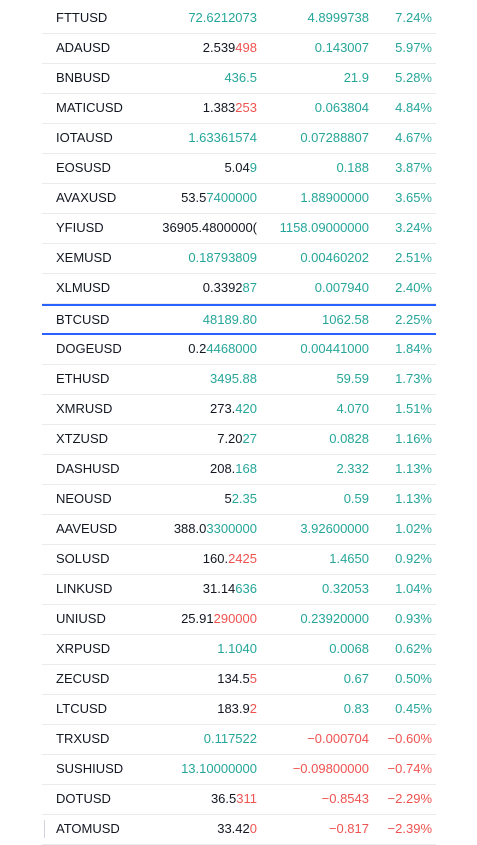 The image size is (477, 845). What do you see at coordinates (341, 47) in the screenshot?
I see `change-value: 0.143007` at bounding box center [341, 47].